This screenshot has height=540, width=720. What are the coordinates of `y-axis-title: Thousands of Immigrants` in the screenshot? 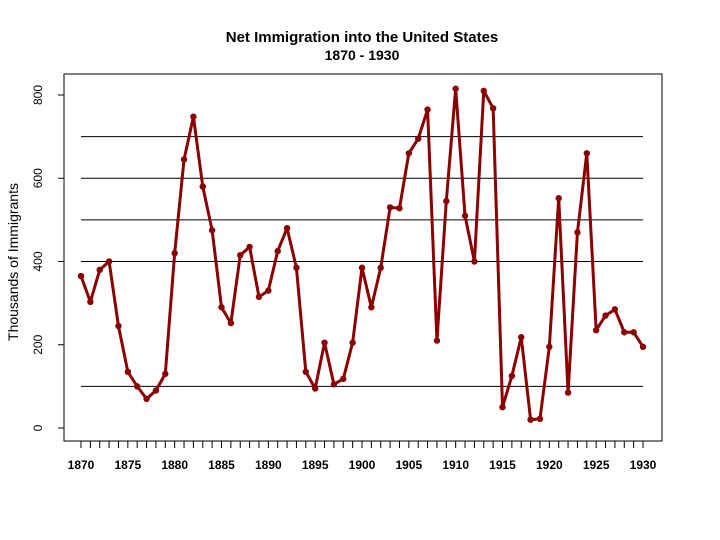 It's located at (13, 262).